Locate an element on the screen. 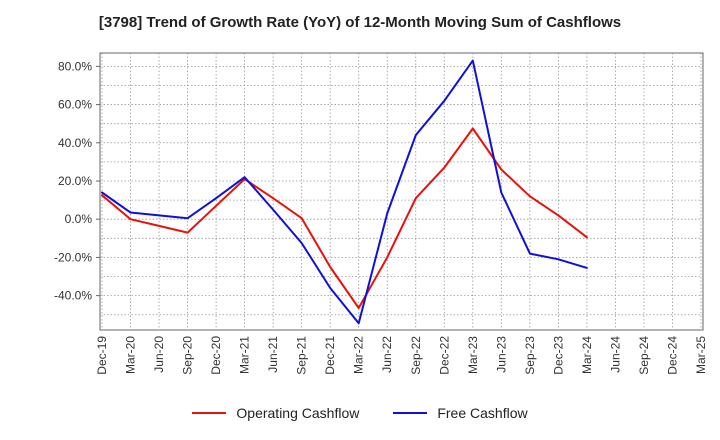 This screenshot has width=720, height=440. y-tick-label: 40.0% is located at coordinates (75, 143).